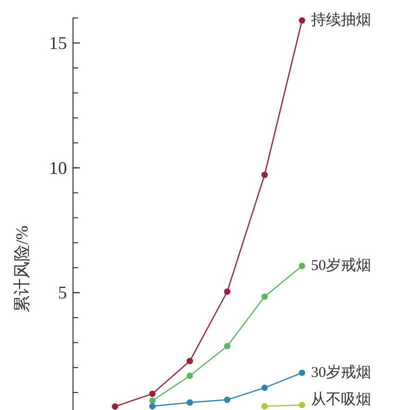 The image size is (395, 410). What do you see at coordinates (341, 399) in the screenshot?
I see `series-label: 从不吸烟` at bounding box center [341, 399].